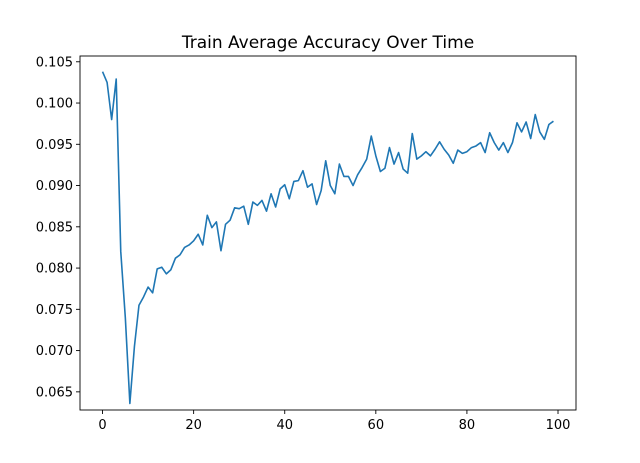  What do you see at coordinates (54, 62) in the screenshot?
I see `y-tick-label: 0.105` at bounding box center [54, 62].